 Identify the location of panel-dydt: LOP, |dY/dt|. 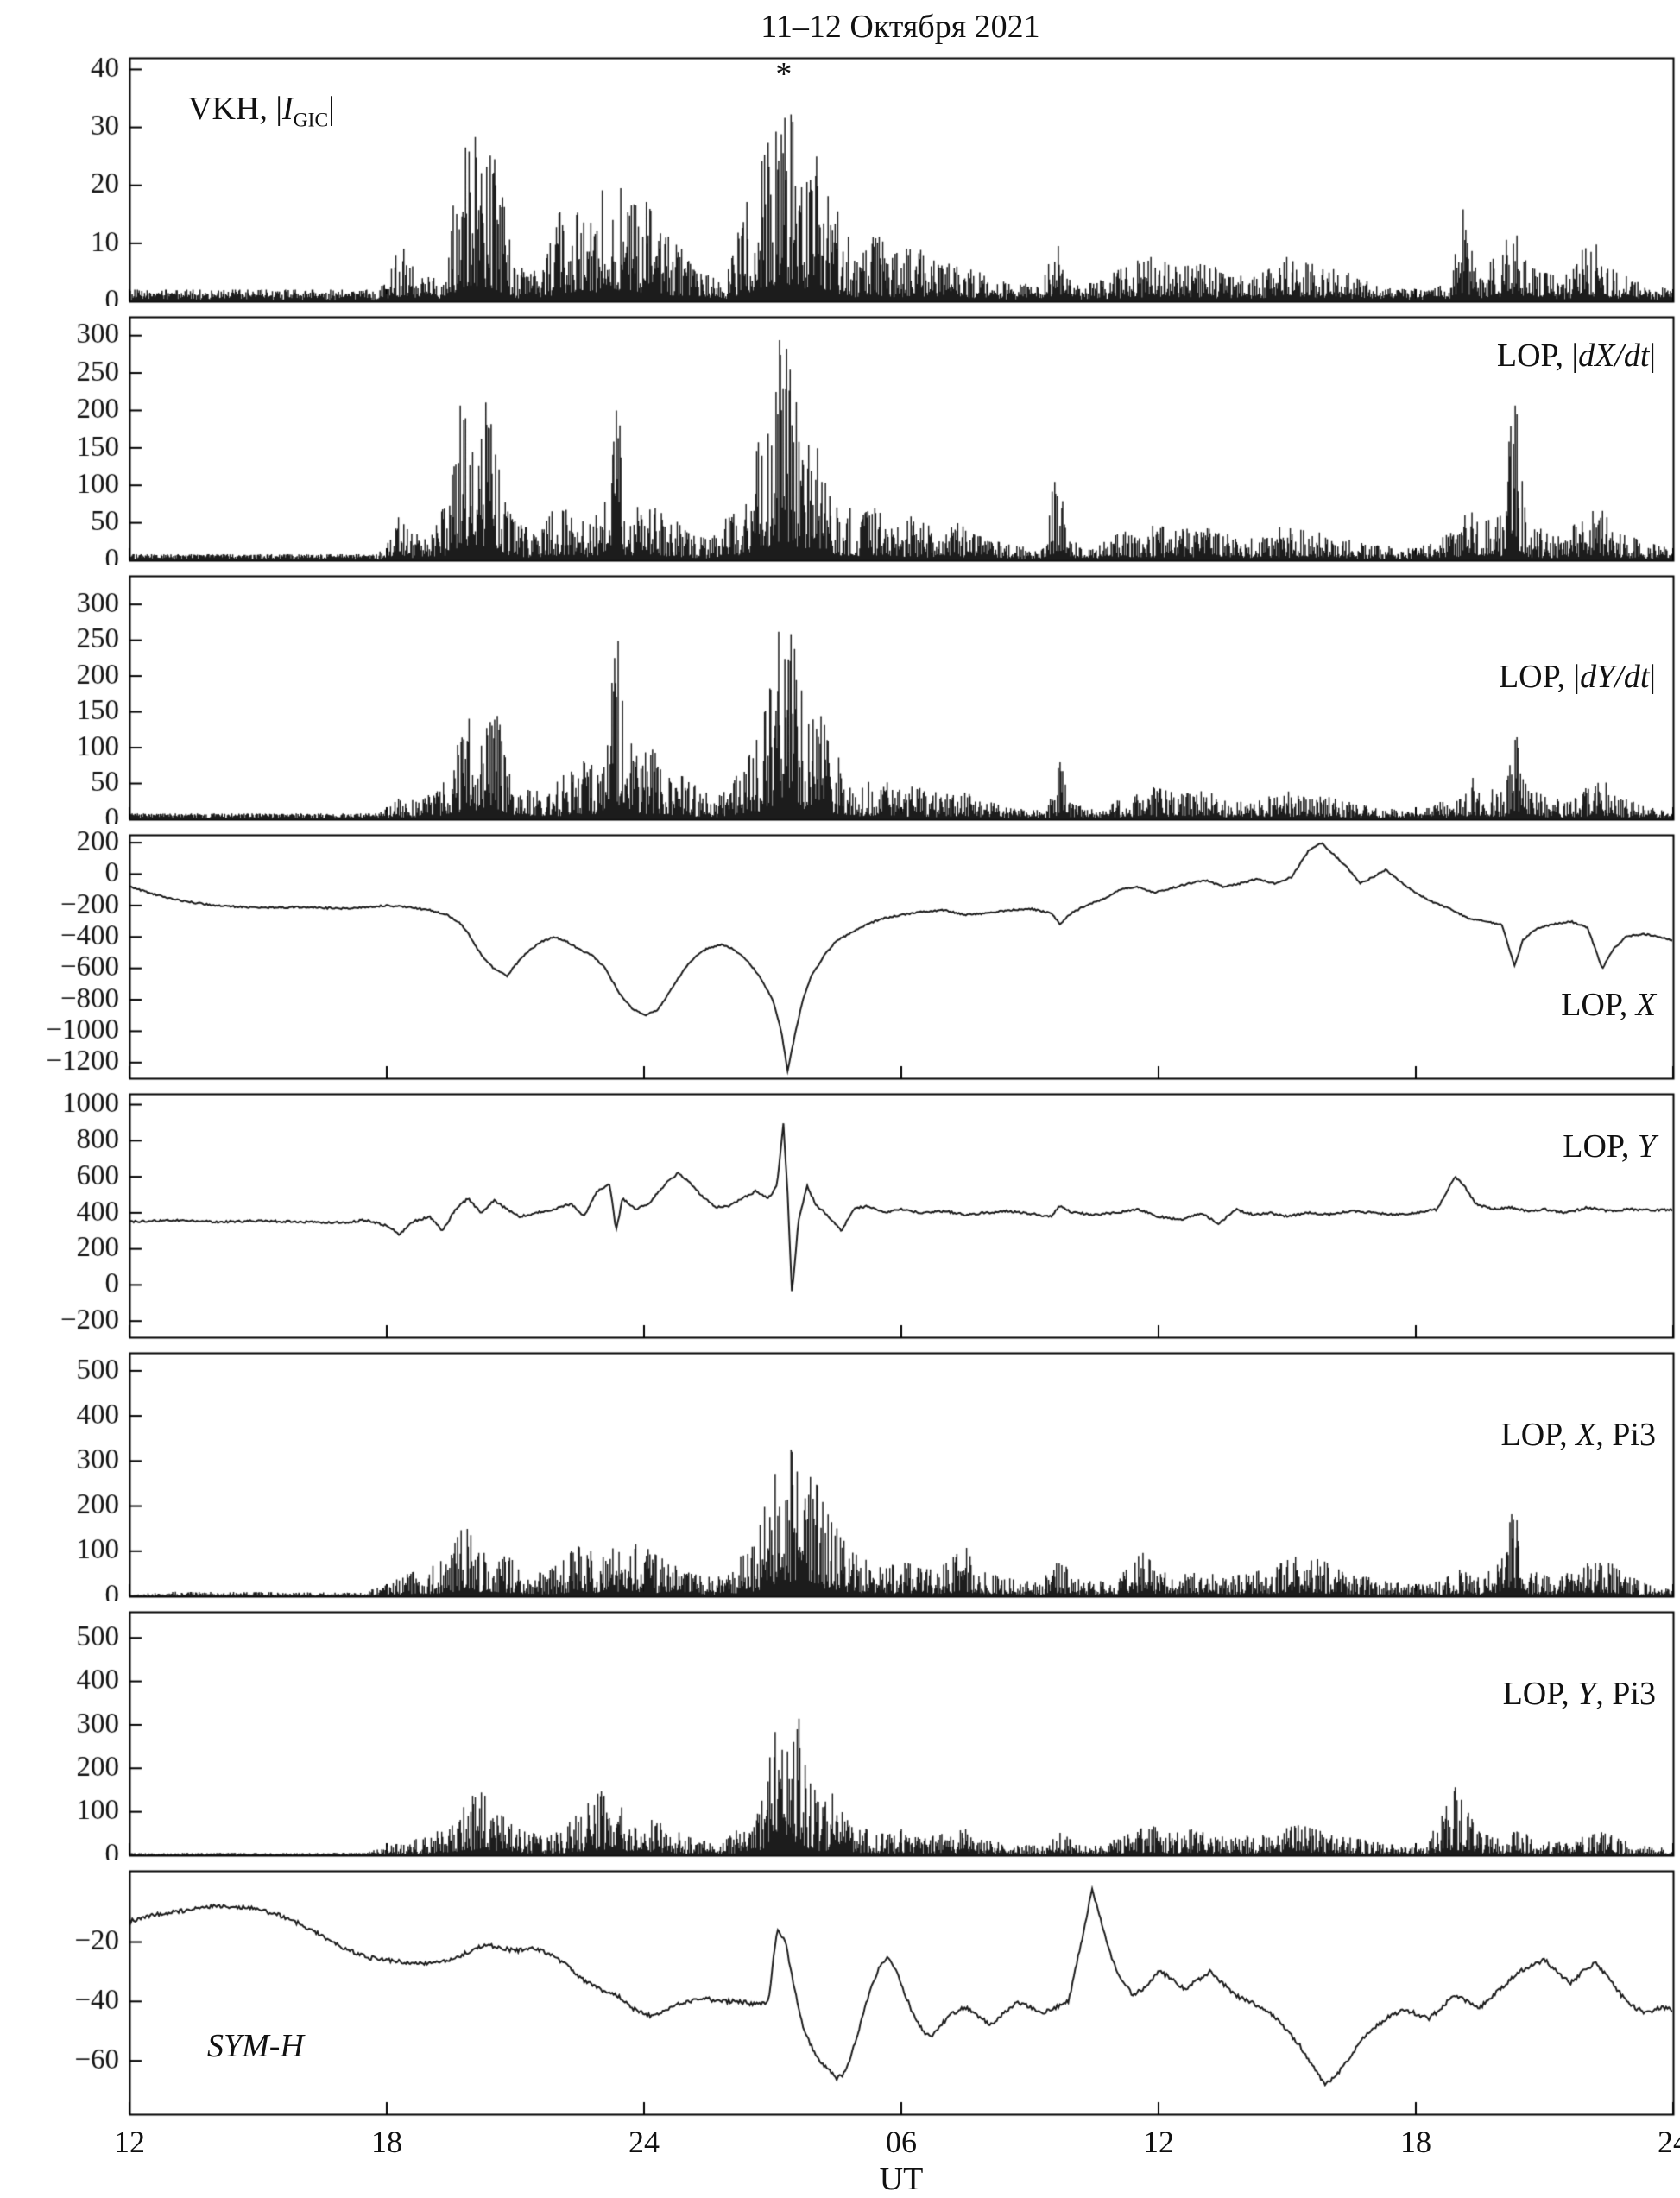
(840, 698).